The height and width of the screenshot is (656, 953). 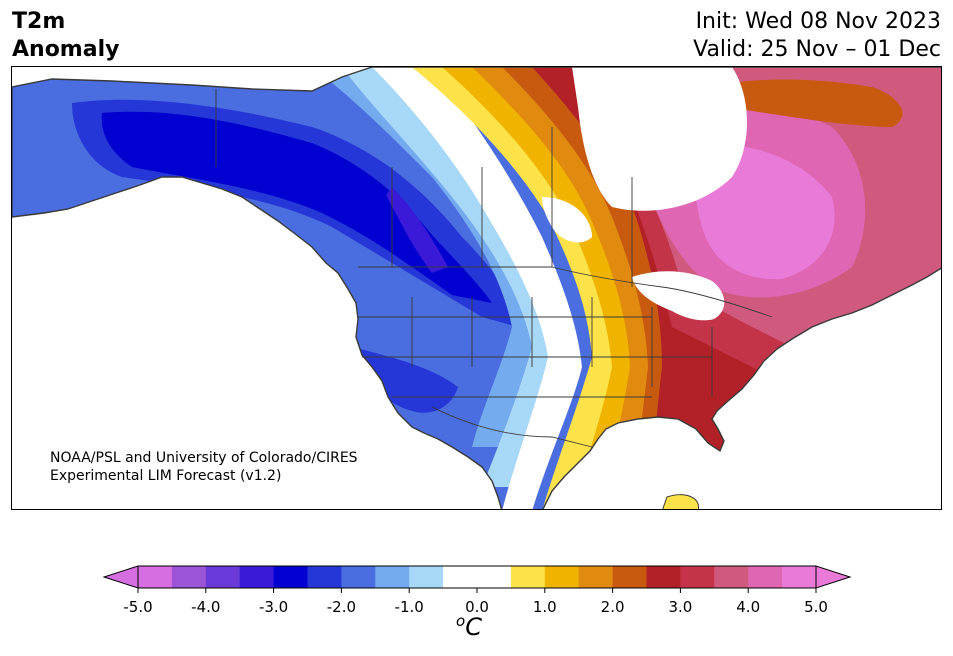 What do you see at coordinates (477, 590) in the screenshot?
I see `colorbar-canvas: -5.0 -4.0 -3.0 -2.0 -1.0 0.0 1.0 2.0 3.0 4.0 5.0` at bounding box center [477, 590].